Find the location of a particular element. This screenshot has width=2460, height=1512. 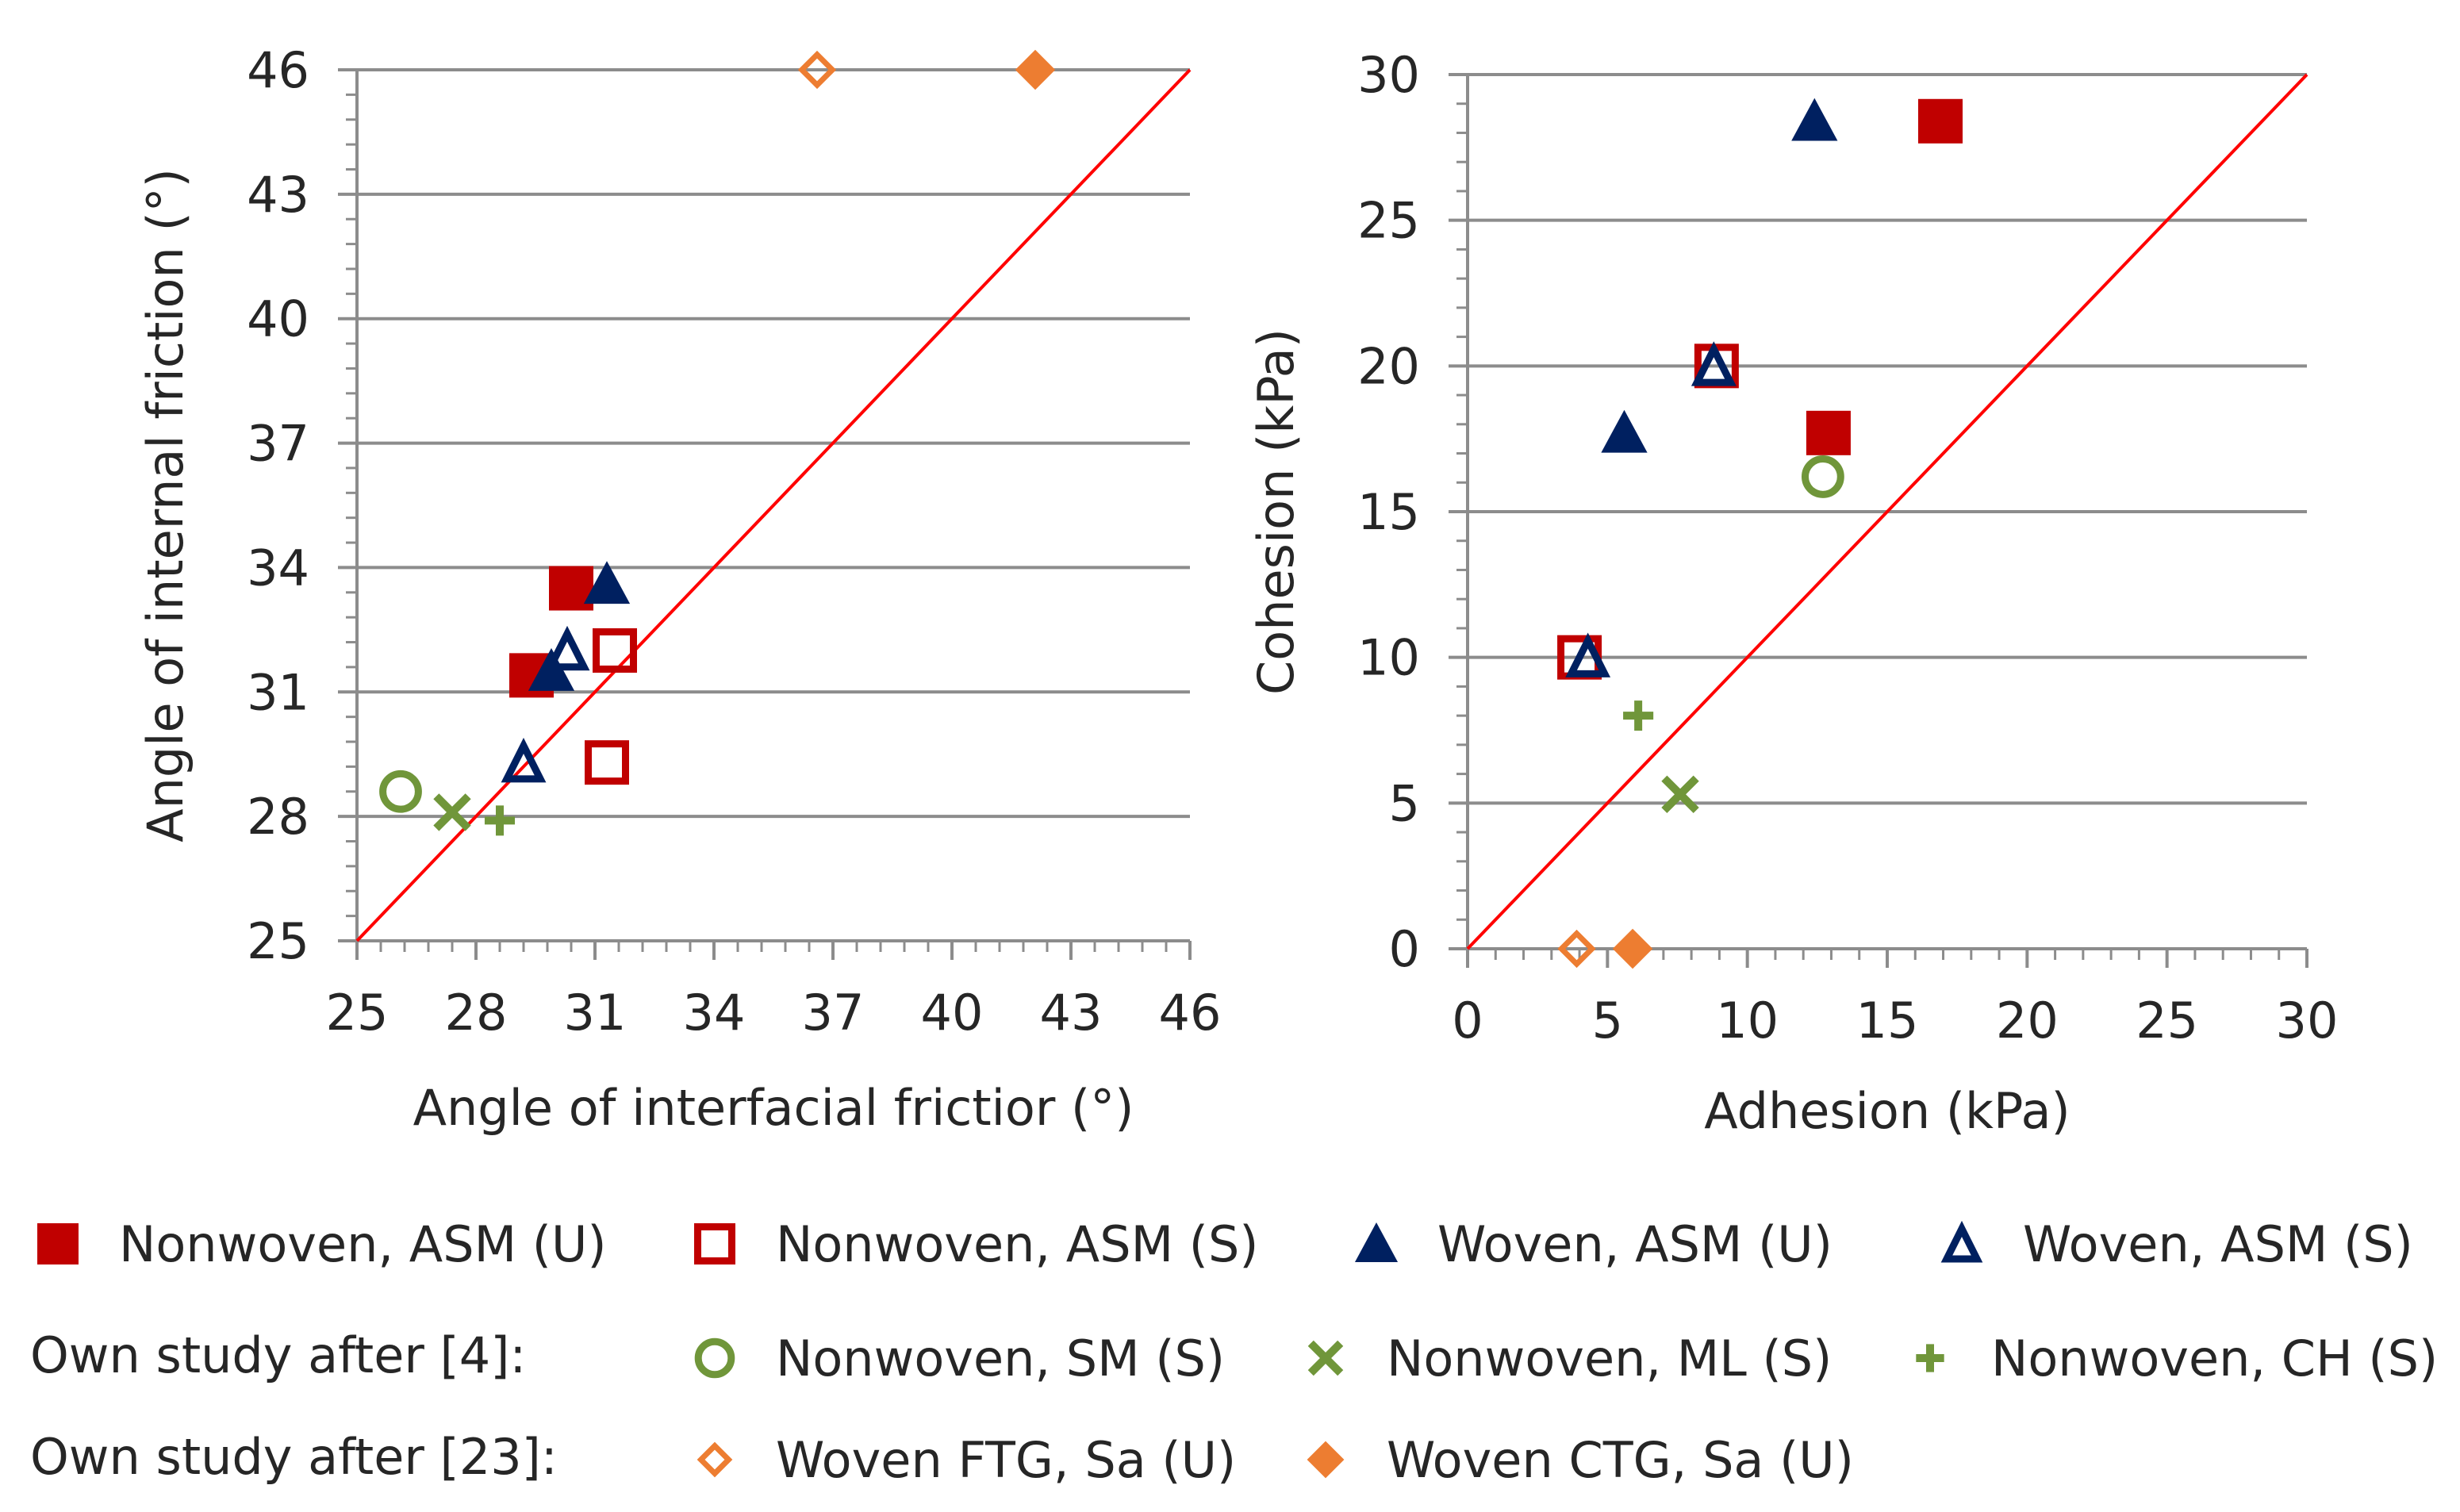

legend-item-nonwoven-asm-s: Nonwoven, ASM (S) is located at coordinates (973, 1244).